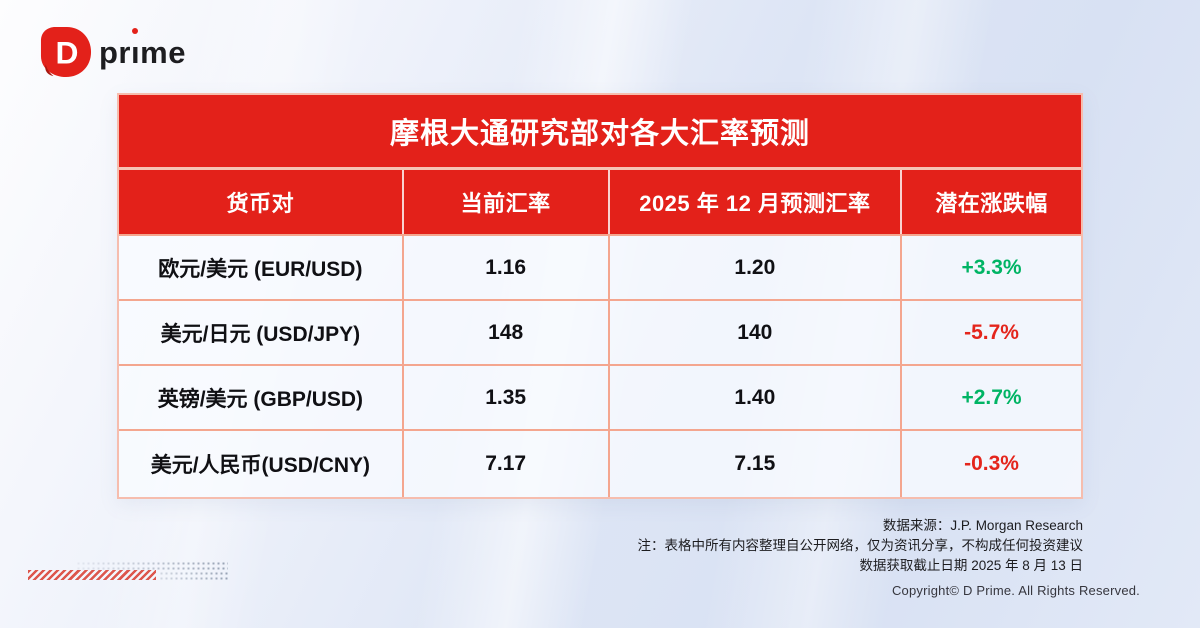  I want to click on brand-logo: D prıme, so click(113, 52).